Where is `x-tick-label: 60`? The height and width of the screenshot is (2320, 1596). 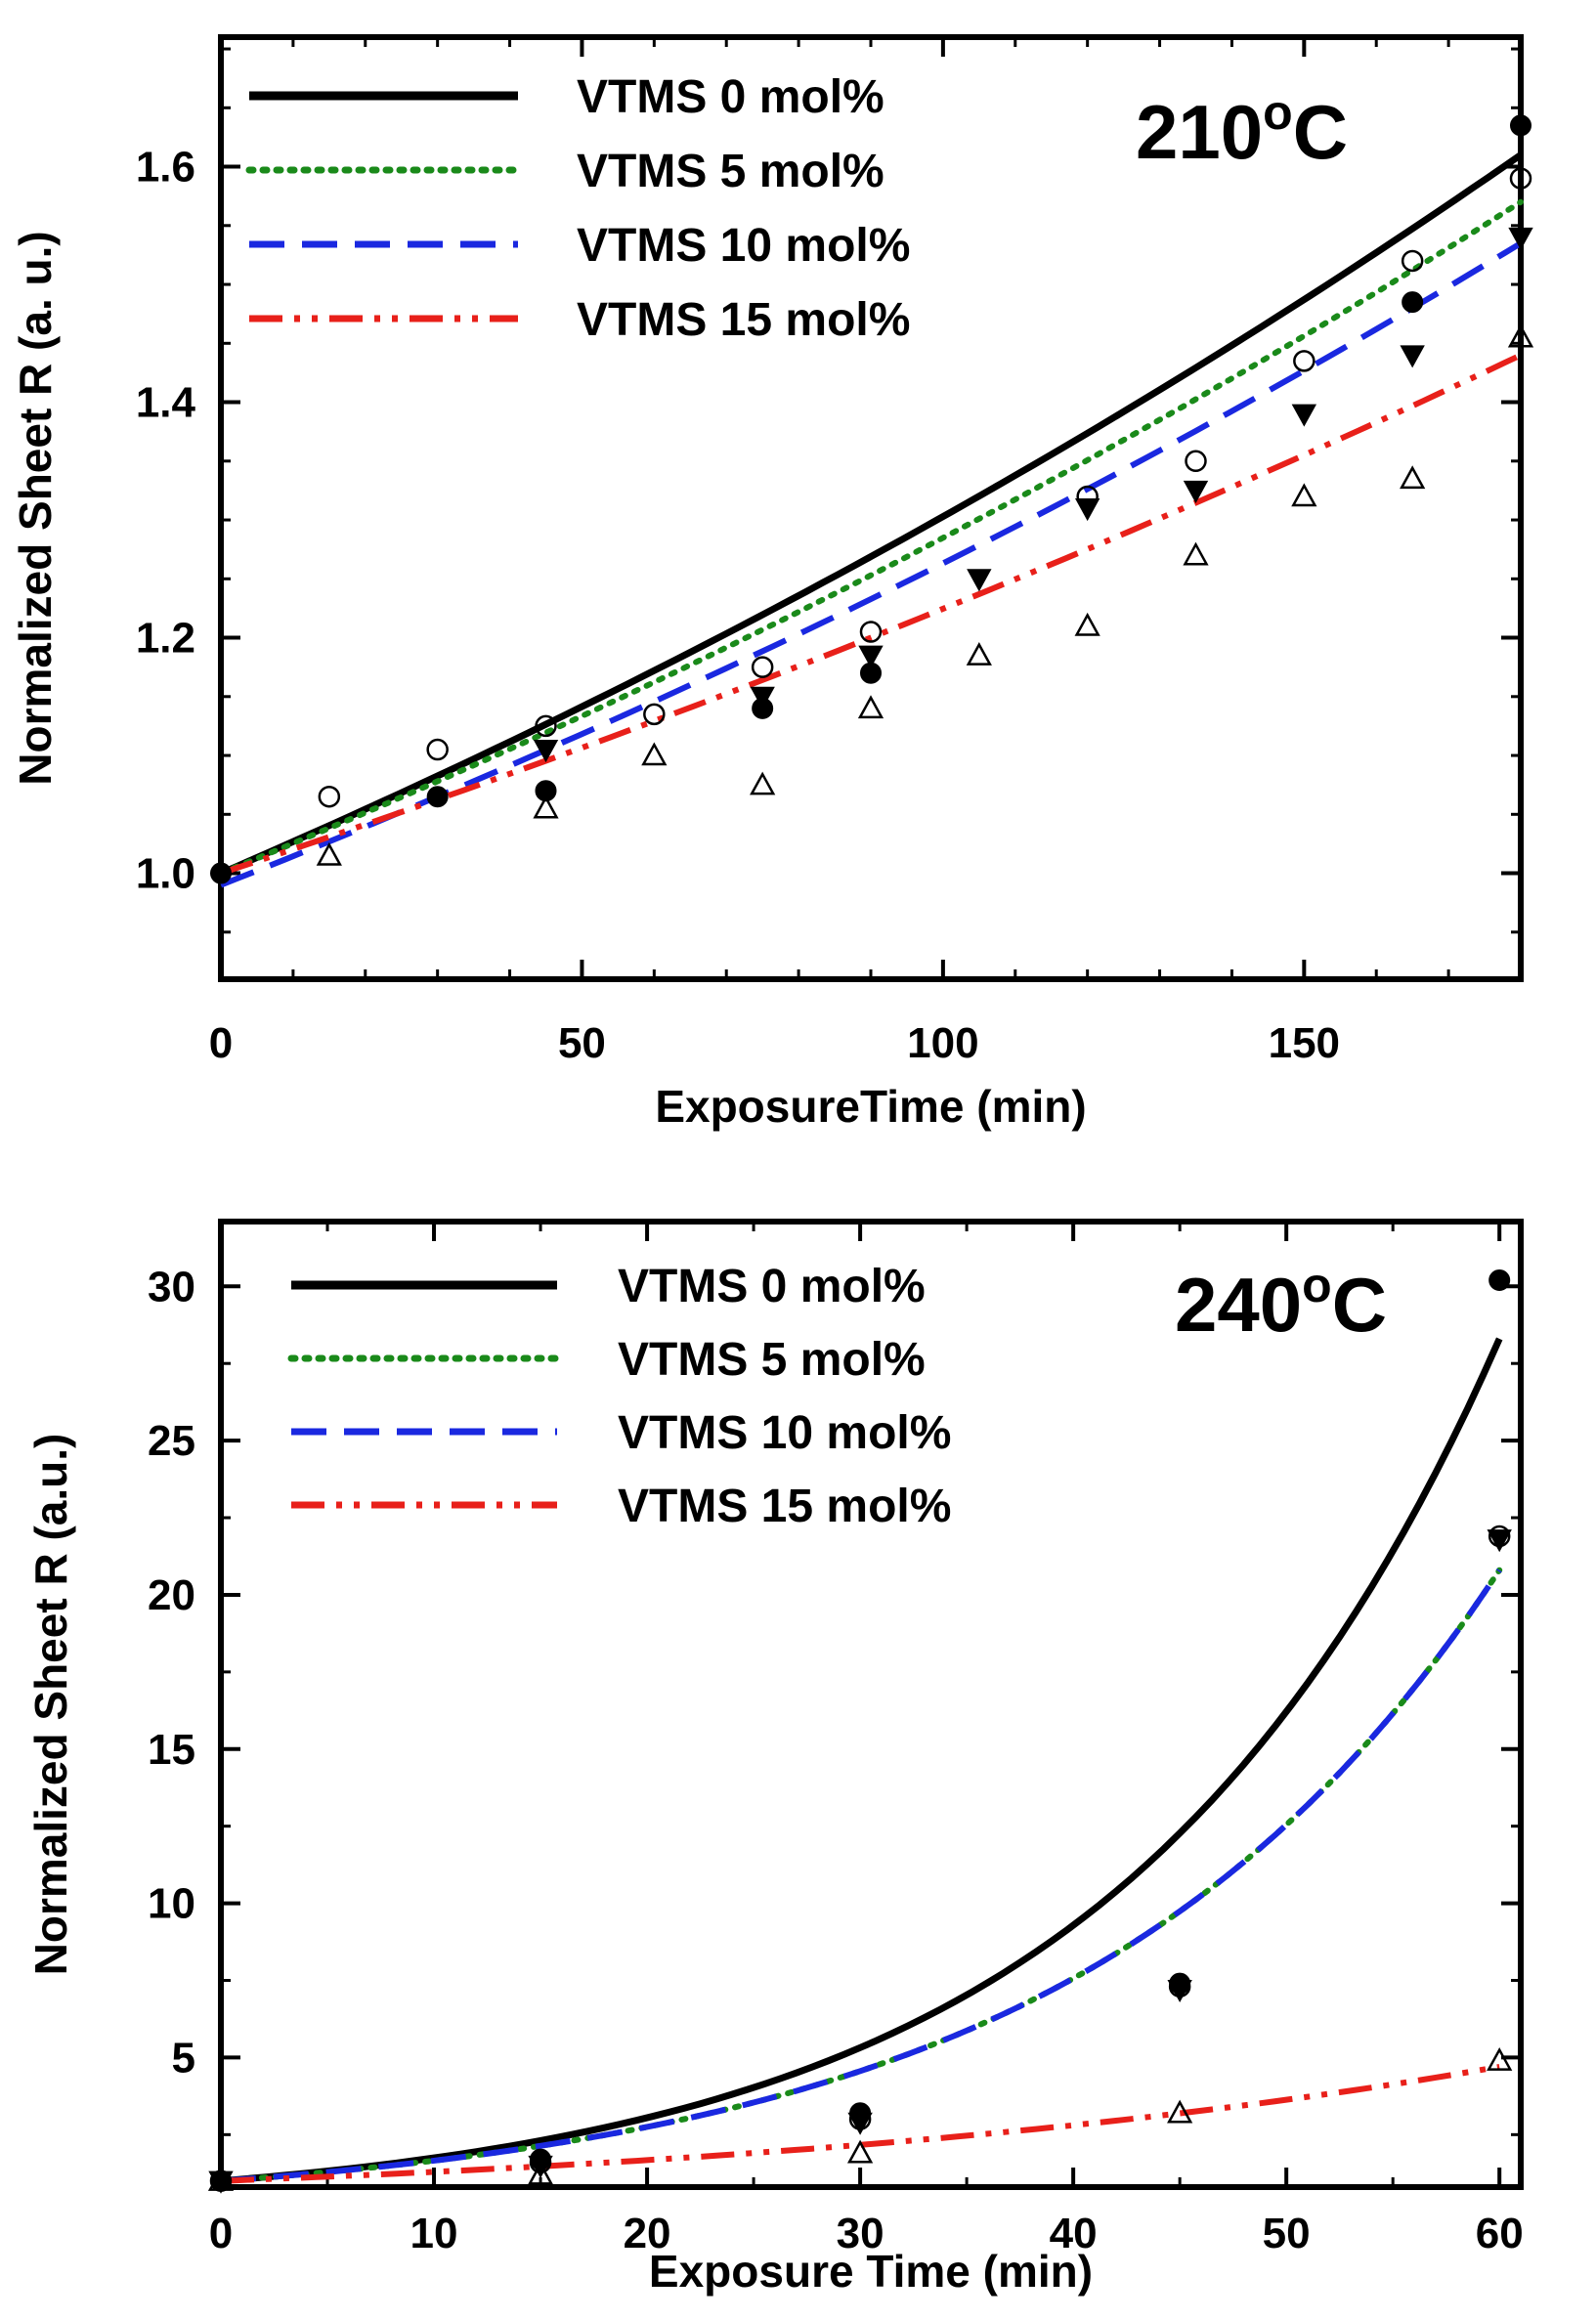 x-tick-label: 60 is located at coordinates (1500, 2233).